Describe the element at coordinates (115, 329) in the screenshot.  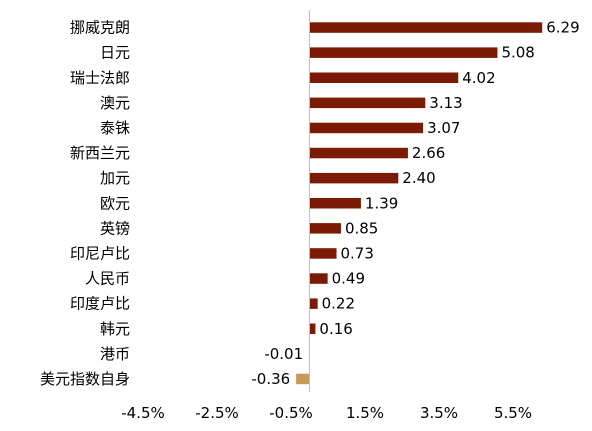
I see `category-label: 韩元` at that location.